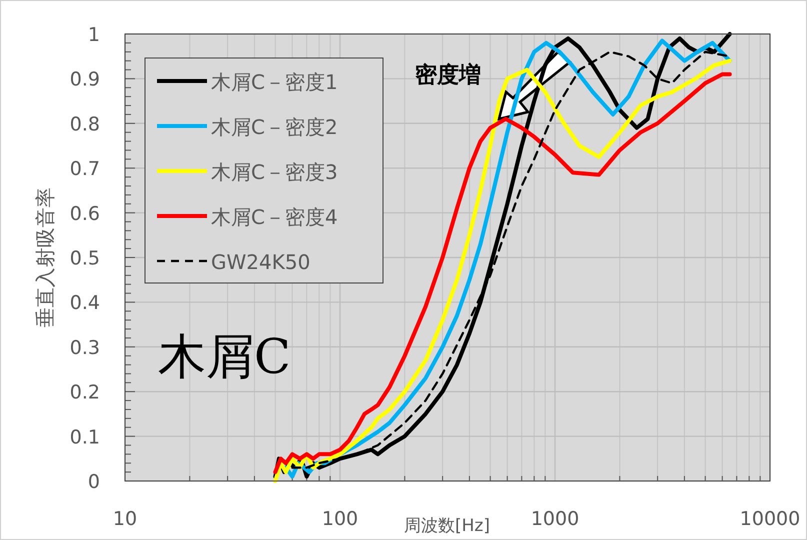 This screenshot has width=807, height=540. What do you see at coordinates (555, 519) in the screenshot?
I see `x-tick-label: 1000` at bounding box center [555, 519].